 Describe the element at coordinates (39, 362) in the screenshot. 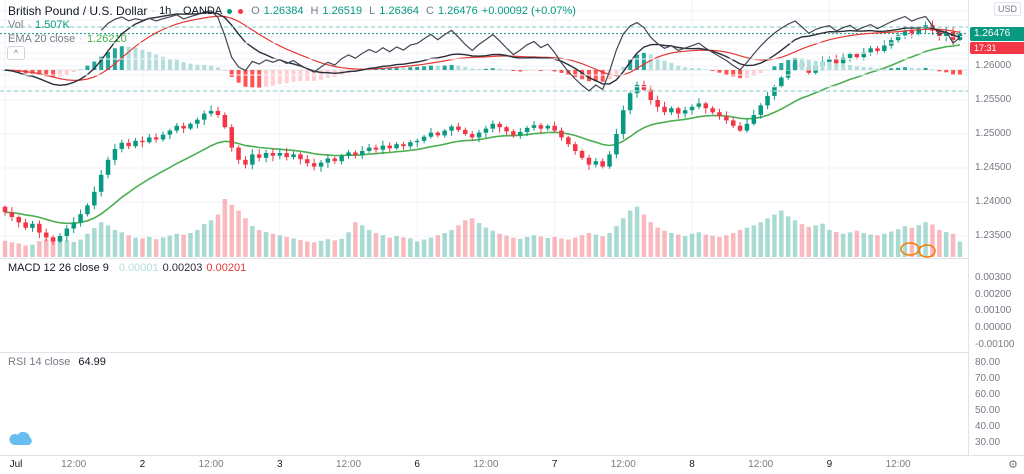

I see `rsi-title: RSI 14 close` at that location.